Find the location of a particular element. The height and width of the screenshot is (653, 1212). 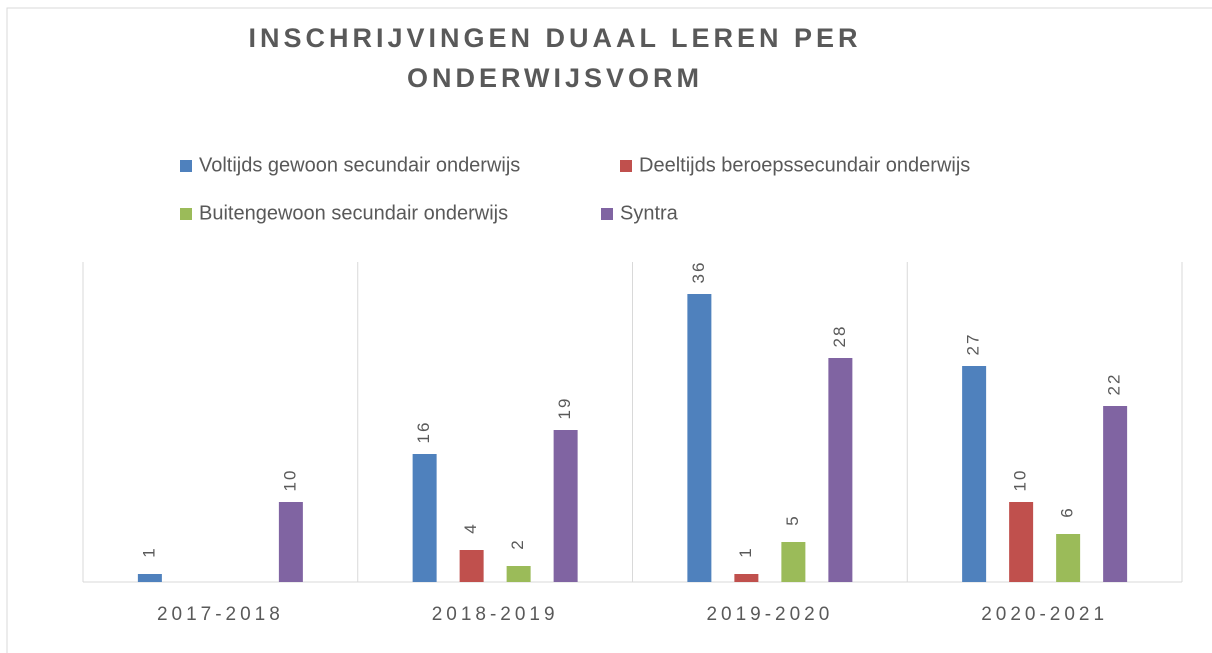

x-tick-label: 2019-2020 is located at coordinates (769, 614).